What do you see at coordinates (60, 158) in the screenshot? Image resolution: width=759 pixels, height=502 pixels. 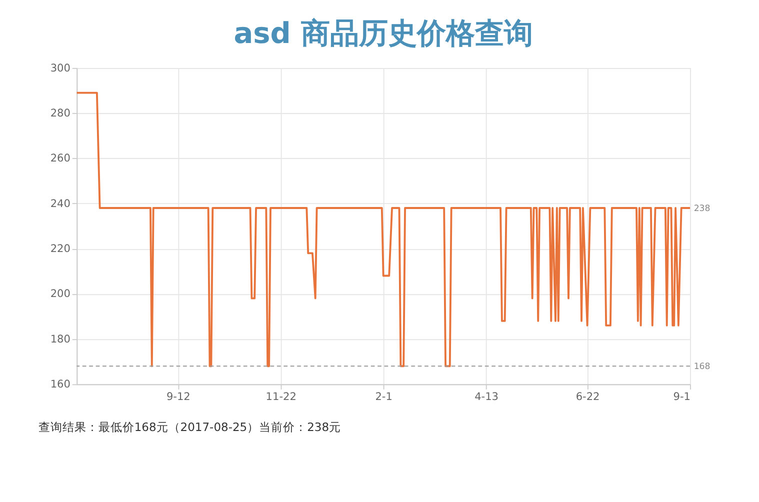 I see `y-tick-label: 260` at bounding box center [60, 158].